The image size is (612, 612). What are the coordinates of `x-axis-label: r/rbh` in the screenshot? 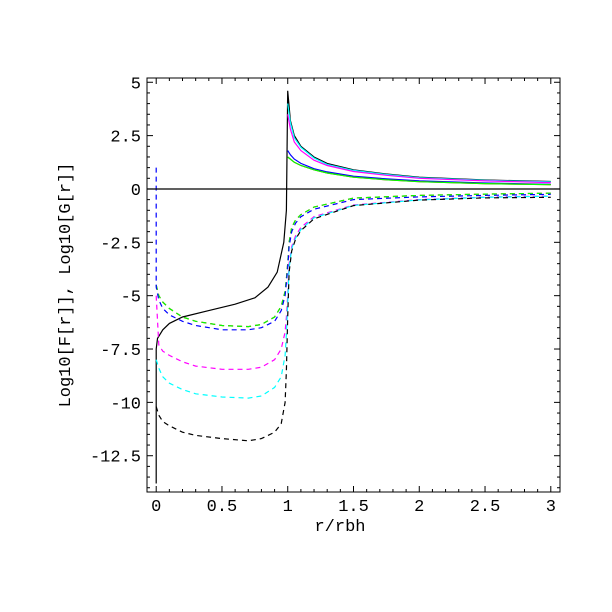 It's located at (339, 527).